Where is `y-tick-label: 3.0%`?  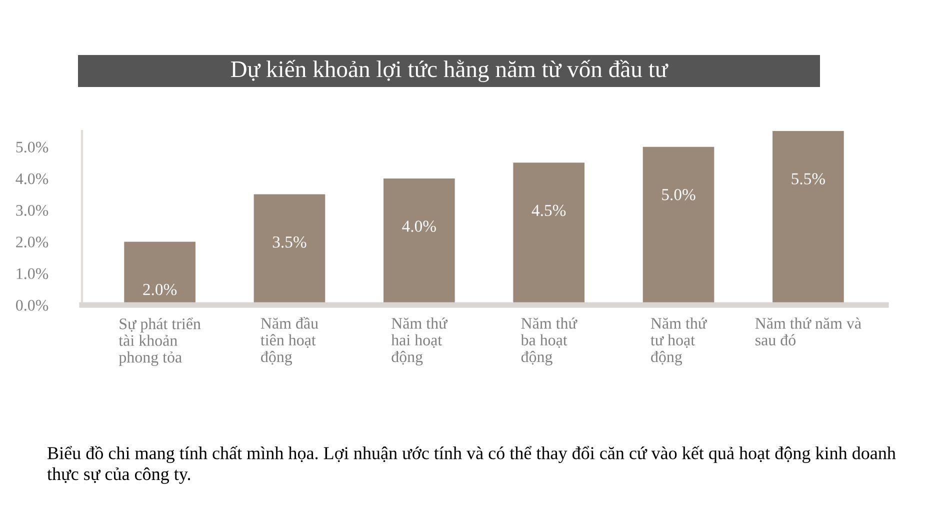 y-tick-label: 3.0% is located at coordinates (32, 210).